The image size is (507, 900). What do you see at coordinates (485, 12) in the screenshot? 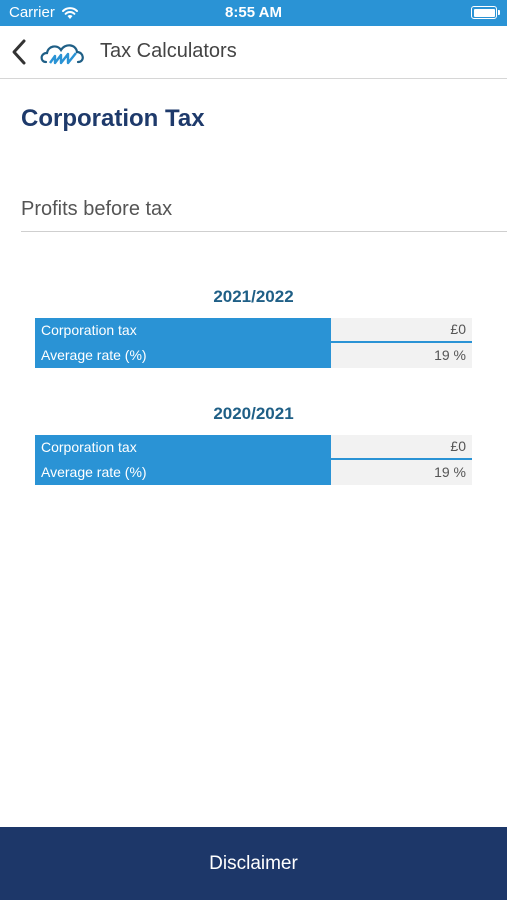
I see `battery-icon` at bounding box center [485, 12].